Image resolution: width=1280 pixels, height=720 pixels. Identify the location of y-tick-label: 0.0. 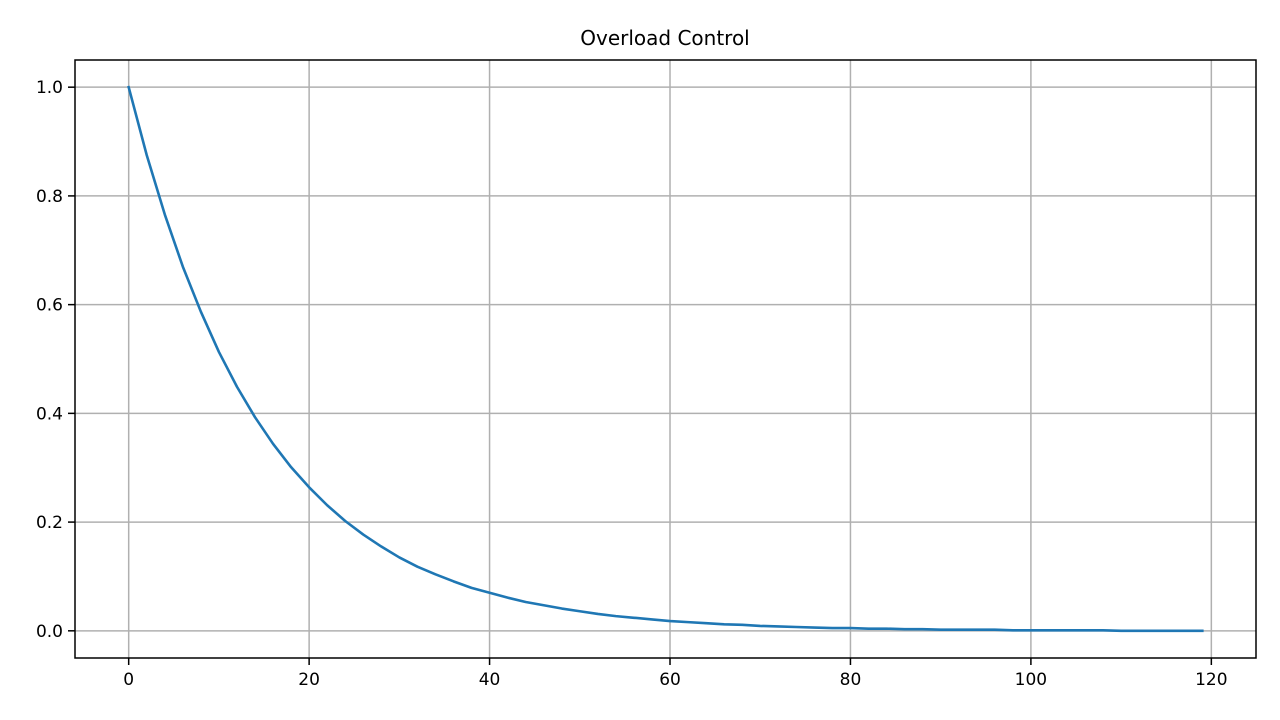
(49, 632).